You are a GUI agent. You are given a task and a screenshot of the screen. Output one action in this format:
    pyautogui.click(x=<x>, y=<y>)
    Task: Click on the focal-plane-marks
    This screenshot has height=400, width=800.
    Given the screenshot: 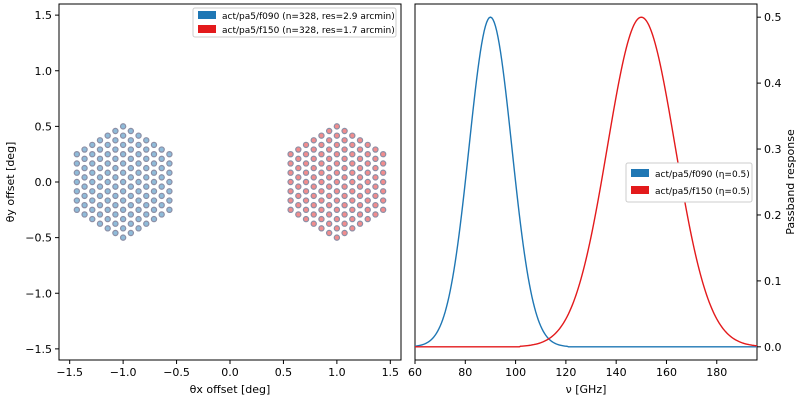 What is the action you would take?
    pyautogui.click(x=230, y=182)
    